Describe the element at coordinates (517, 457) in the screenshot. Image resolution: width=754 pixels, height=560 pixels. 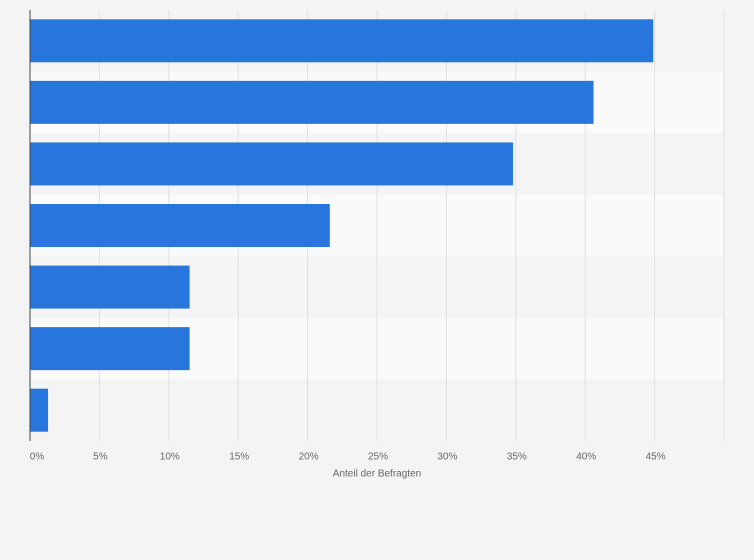
I see `x-tick-label: 35%` at that location.